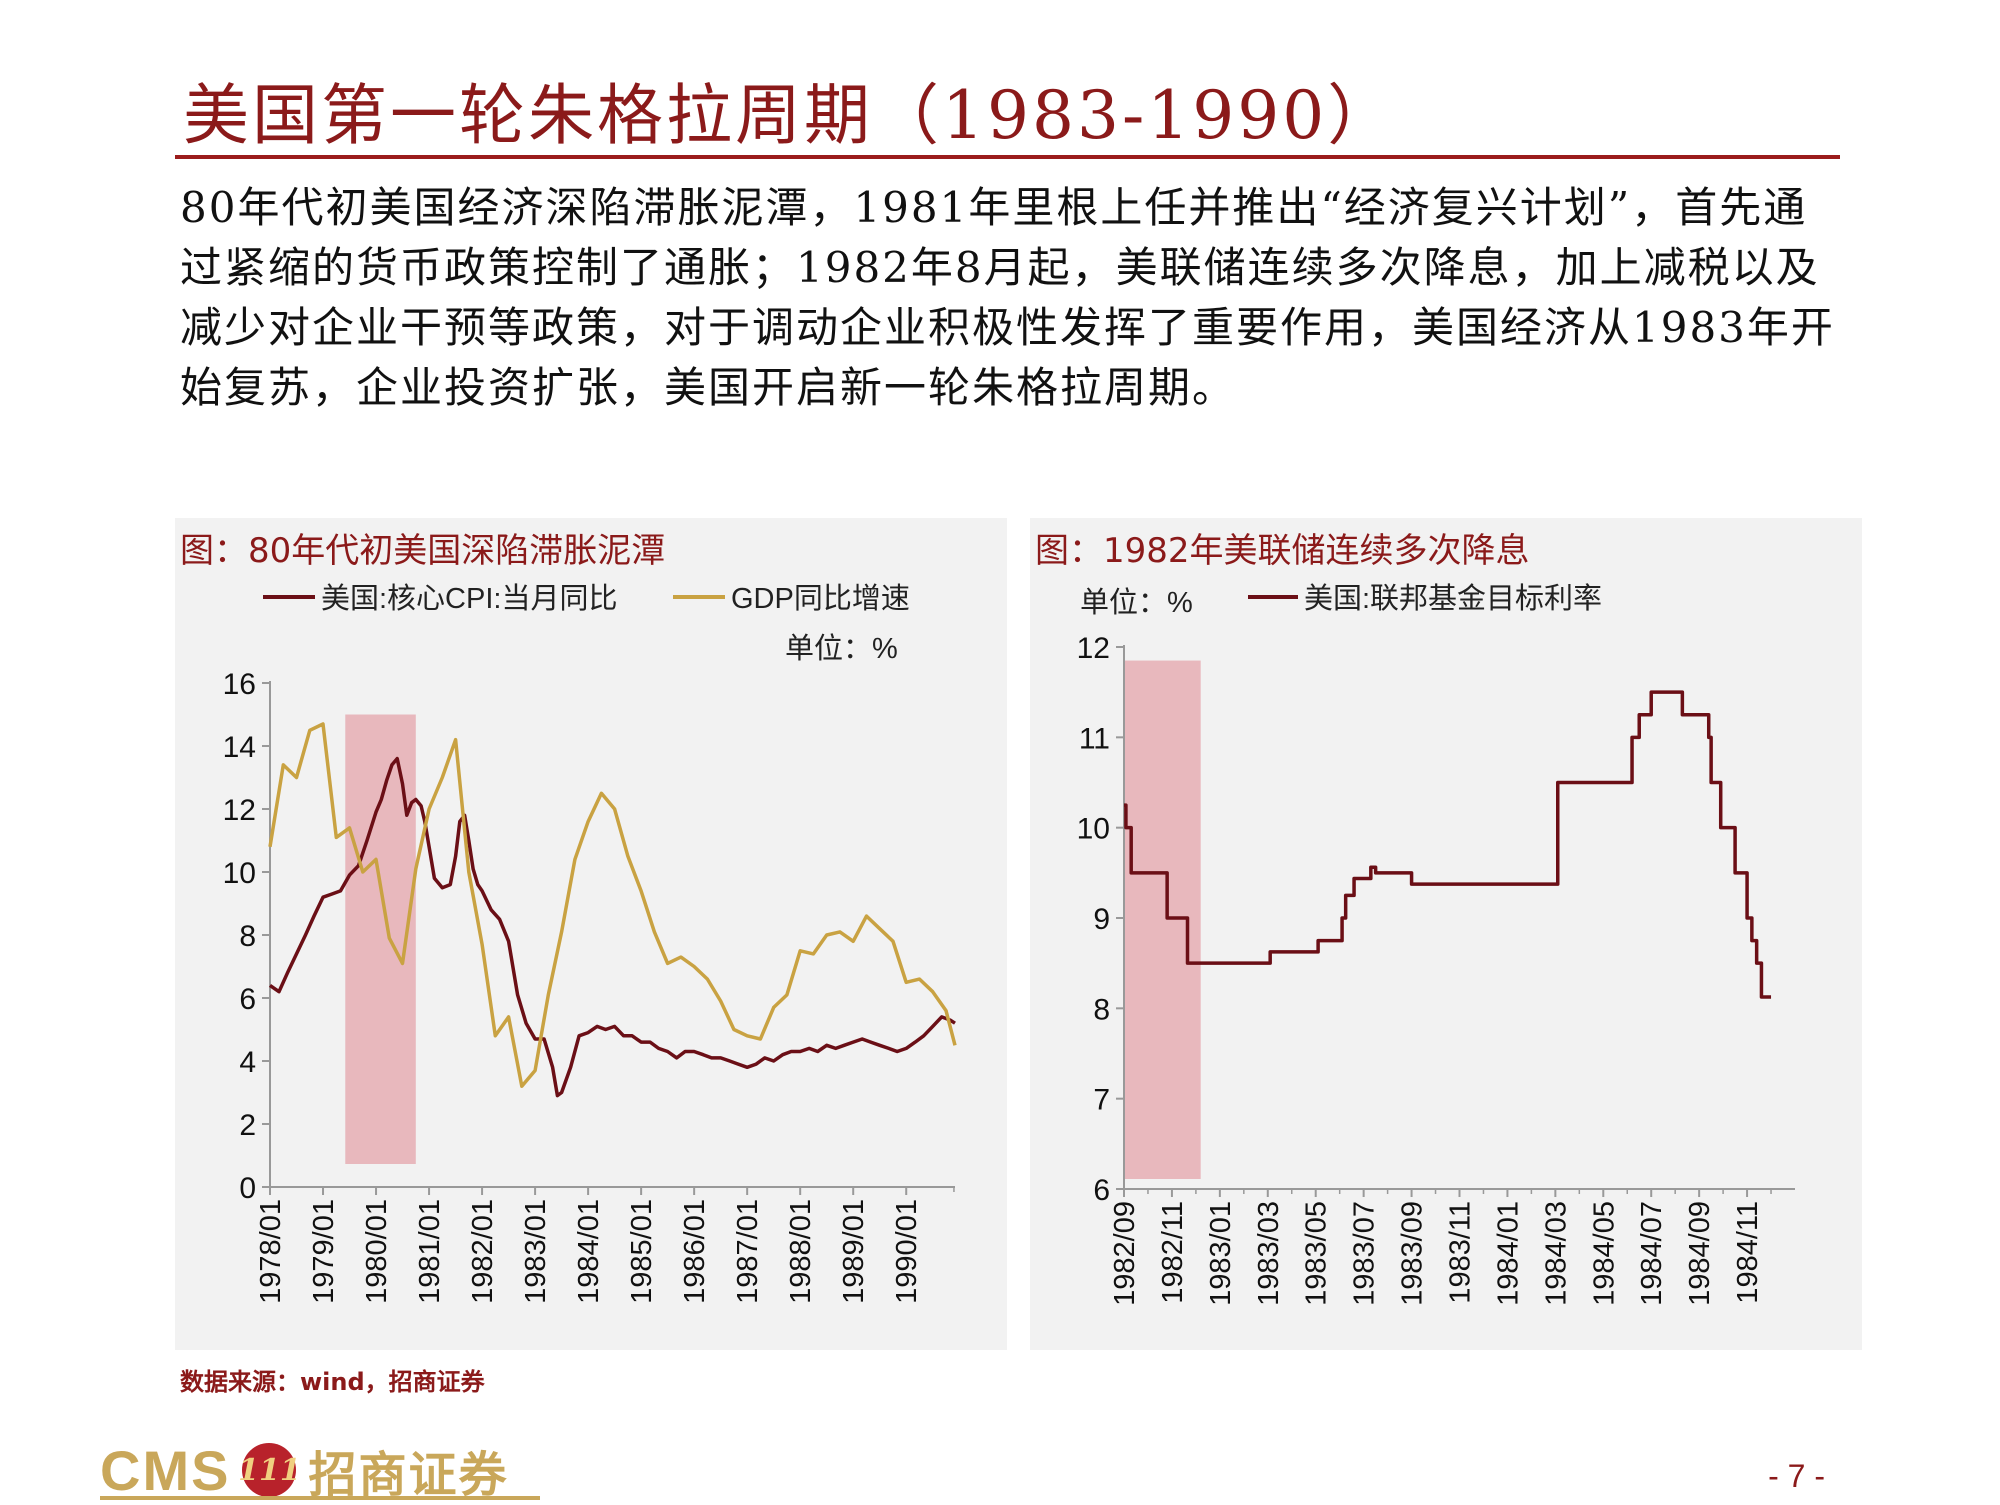 This screenshot has height=1505, width=2000. Describe the element at coordinates (269, 1470) in the screenshot. I see `logo-badge-icon: 111` at that location.